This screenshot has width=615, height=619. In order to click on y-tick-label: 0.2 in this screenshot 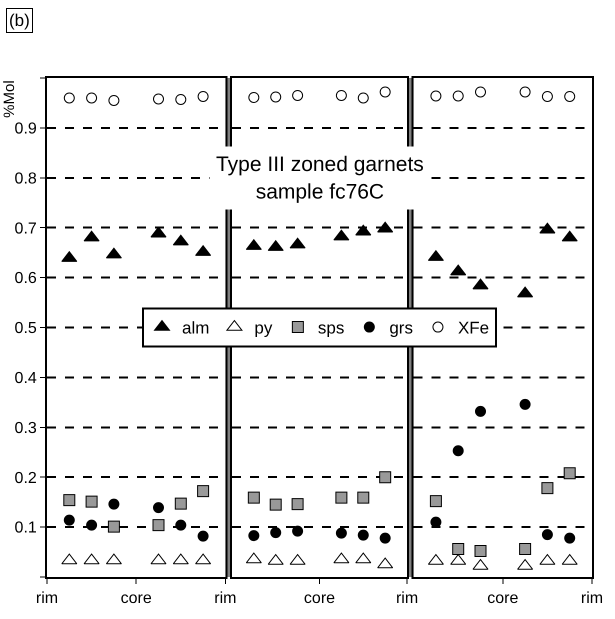, I will do `click(25, 478)`.